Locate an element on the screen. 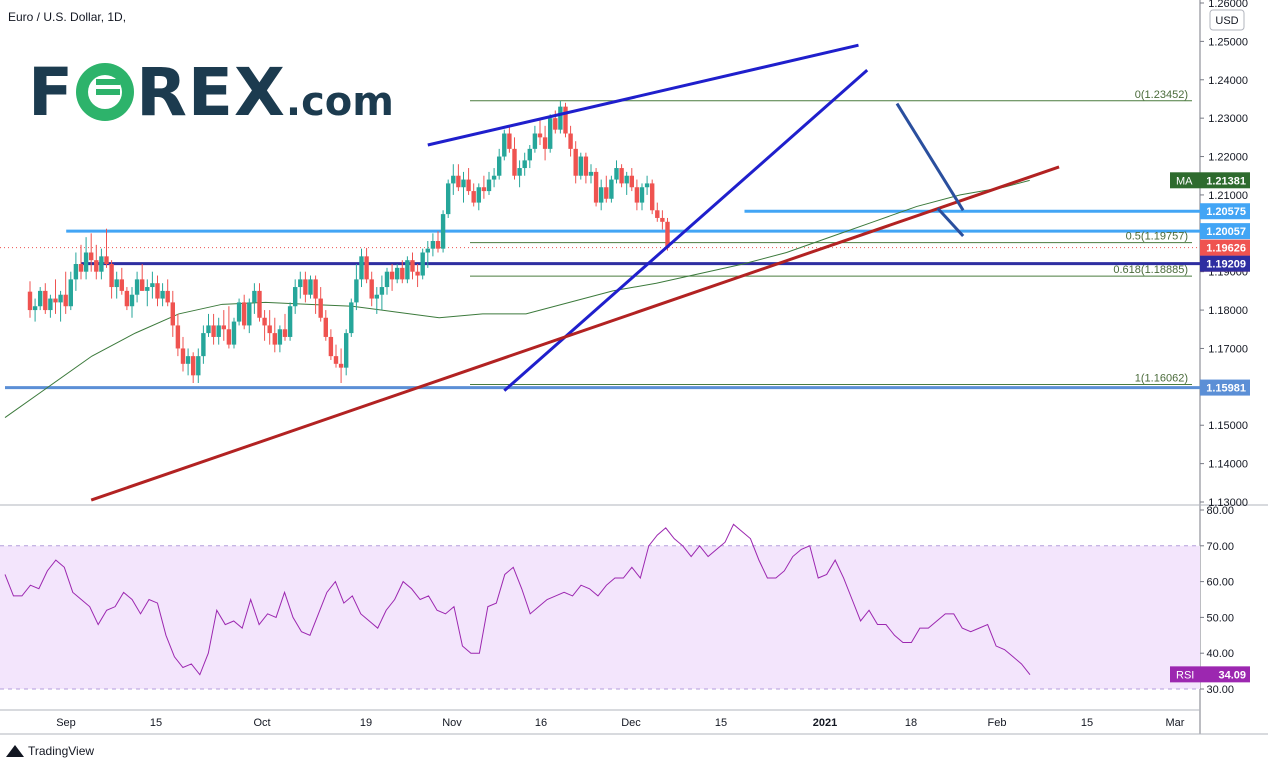 This screenshot has width=1268, height=772. rsi-tick-label: 30.00 is located at coordinates (1220, 690).